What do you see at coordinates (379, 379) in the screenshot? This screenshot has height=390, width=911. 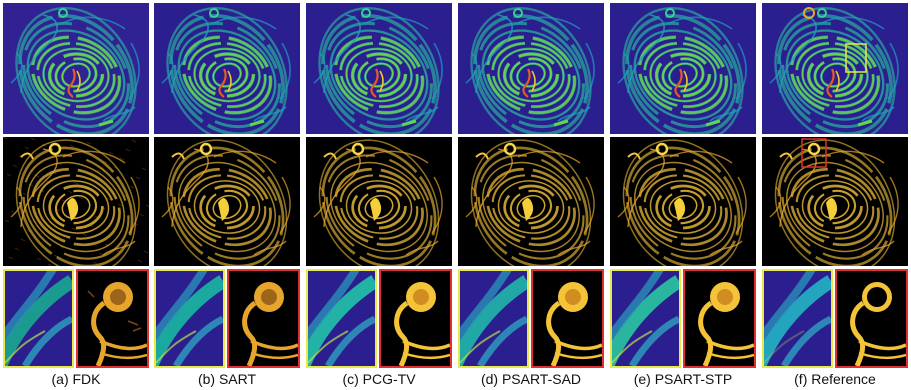 I see `panel-caption: (c) PCG-TV` at bounding box center [379, 379].